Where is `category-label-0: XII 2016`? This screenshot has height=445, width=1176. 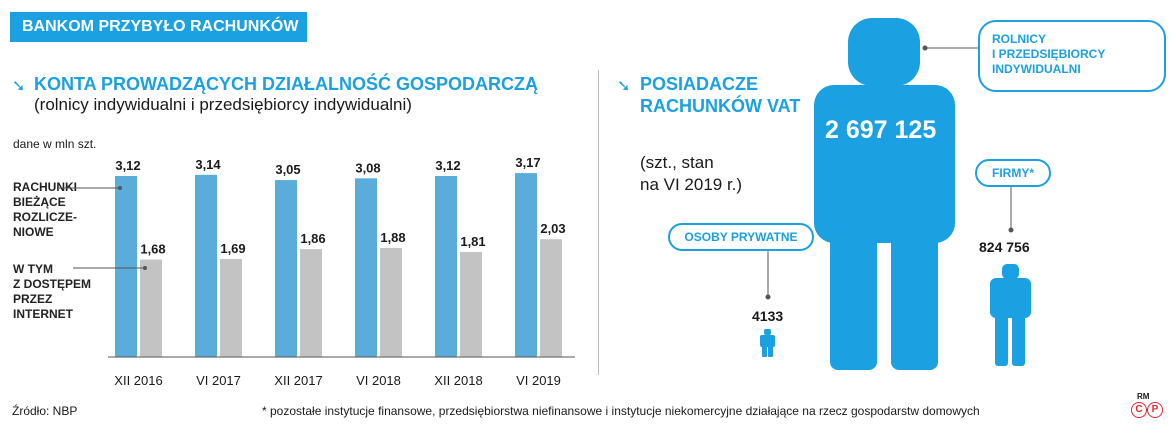 category-label-0: XII 2016 is located at coordinates (138, 380).